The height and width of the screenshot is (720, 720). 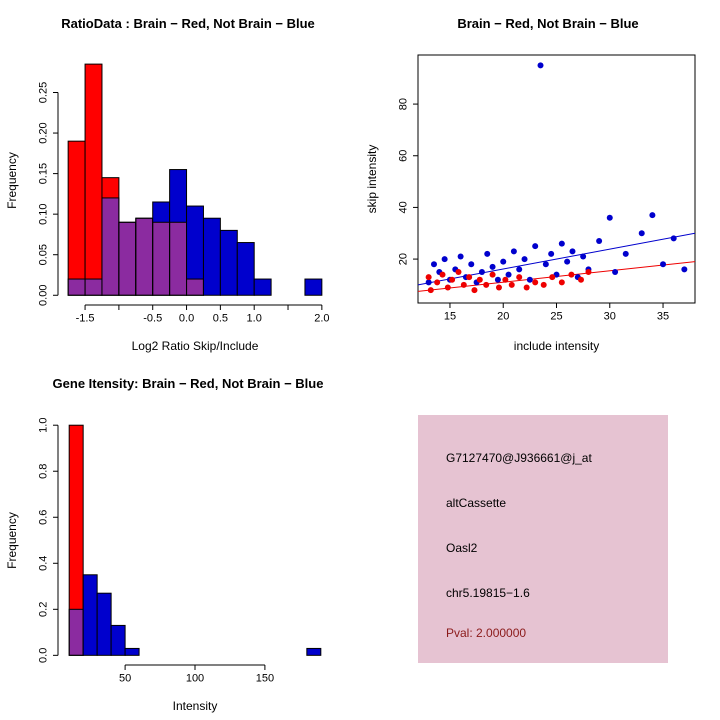 What do you see at coordinates (519, 458) in the screenshot?
I see `probe-id-text: G7127470@J936661@j_at` at bounding box center [519, 458].